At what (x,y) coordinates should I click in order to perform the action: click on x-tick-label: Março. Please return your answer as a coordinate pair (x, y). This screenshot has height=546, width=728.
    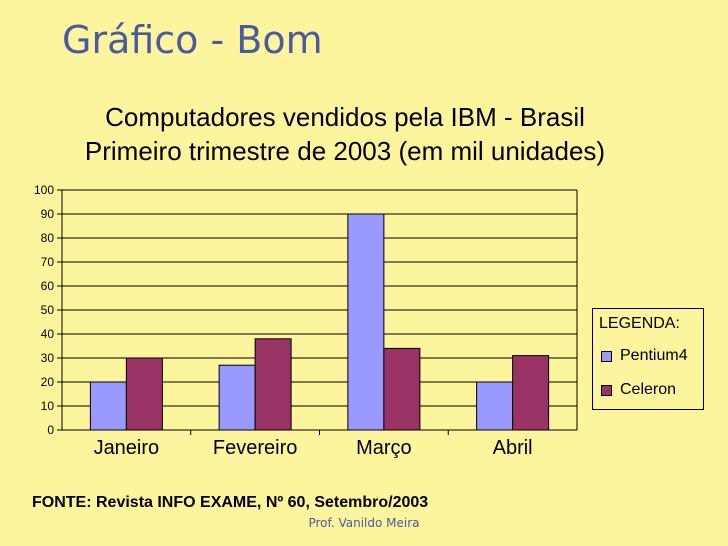
    Looking at the image, I should click on (384, 448).